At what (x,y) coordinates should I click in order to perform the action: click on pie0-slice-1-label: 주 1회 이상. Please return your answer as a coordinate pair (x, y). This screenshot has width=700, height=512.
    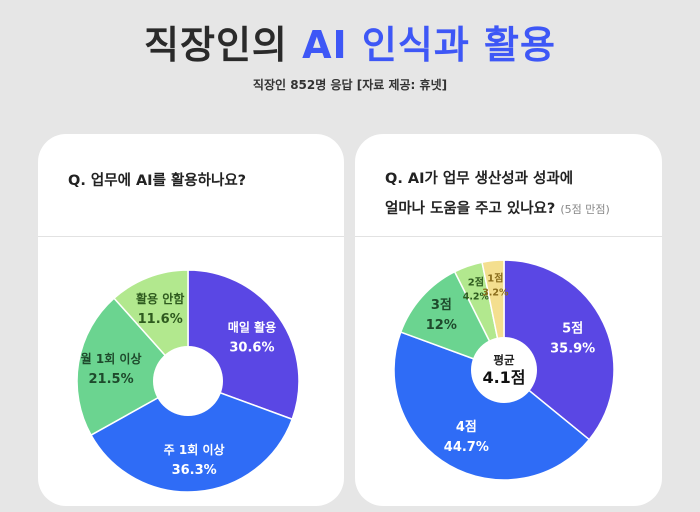
    Looking at the image, I should click on (194, 449).